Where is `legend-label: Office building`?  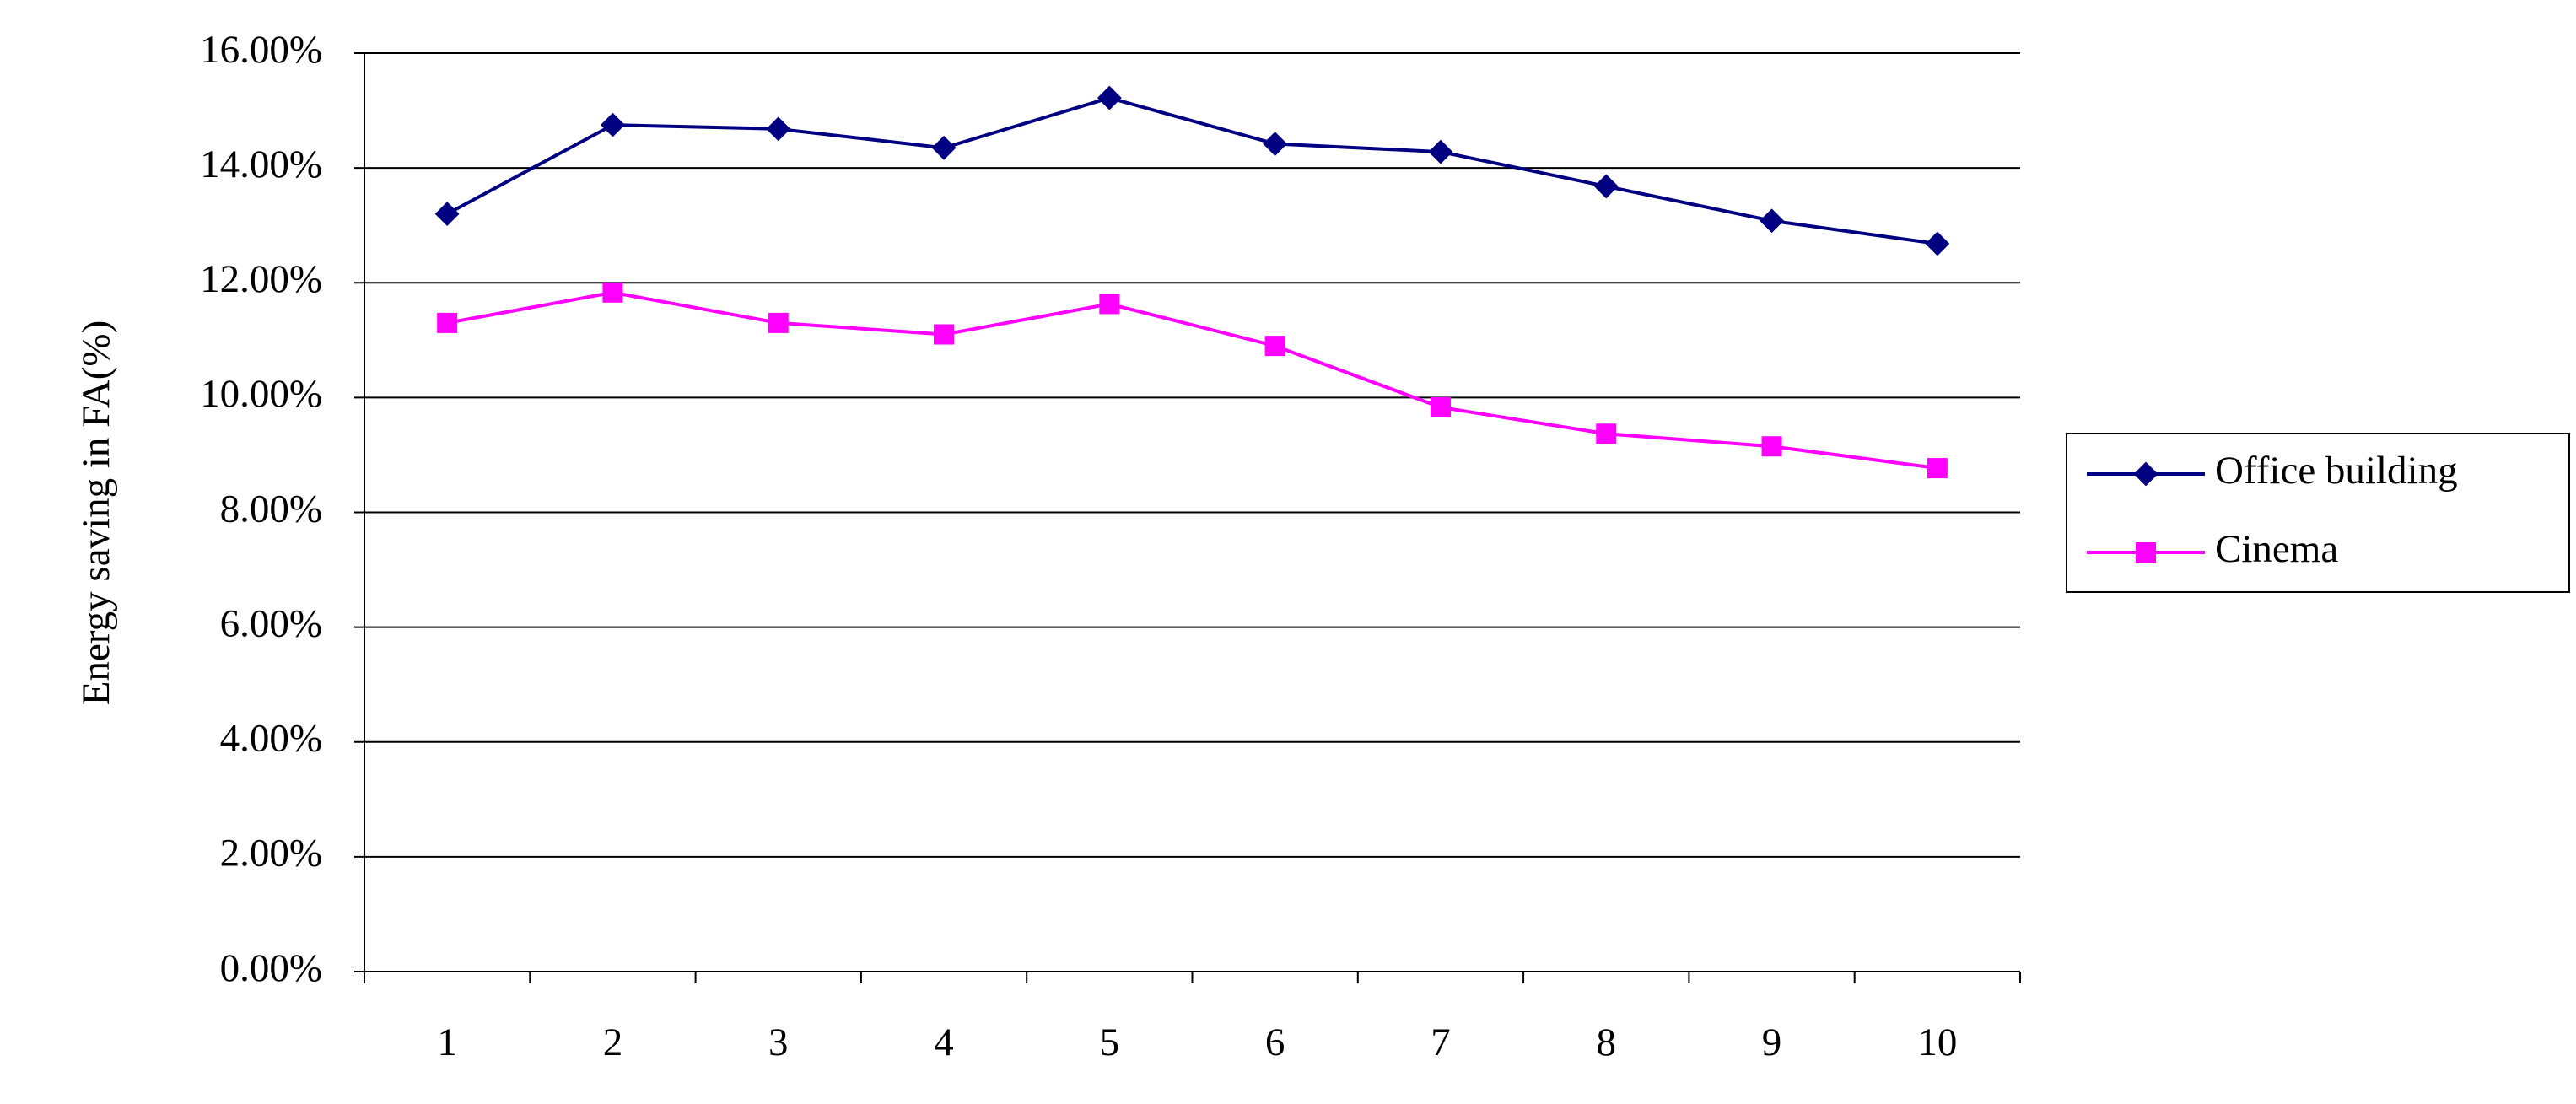 legend-label: Office building is located at coordinates (2336, 471).